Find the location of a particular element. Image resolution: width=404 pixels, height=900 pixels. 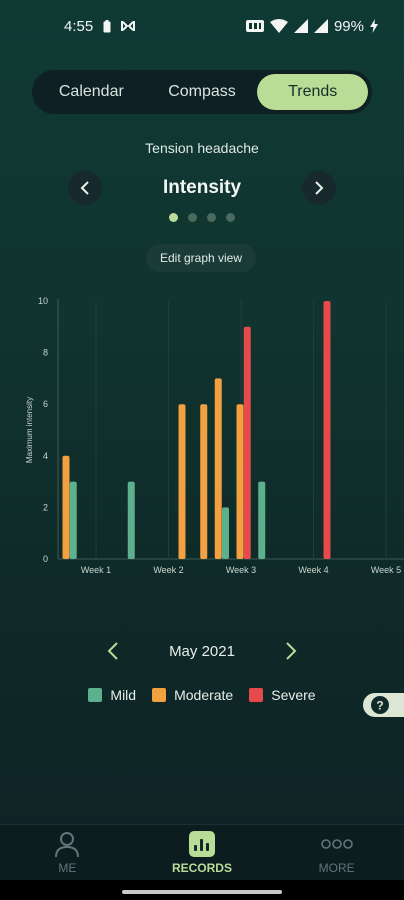

nav-more: MORE is located at coordinates (337, 852).